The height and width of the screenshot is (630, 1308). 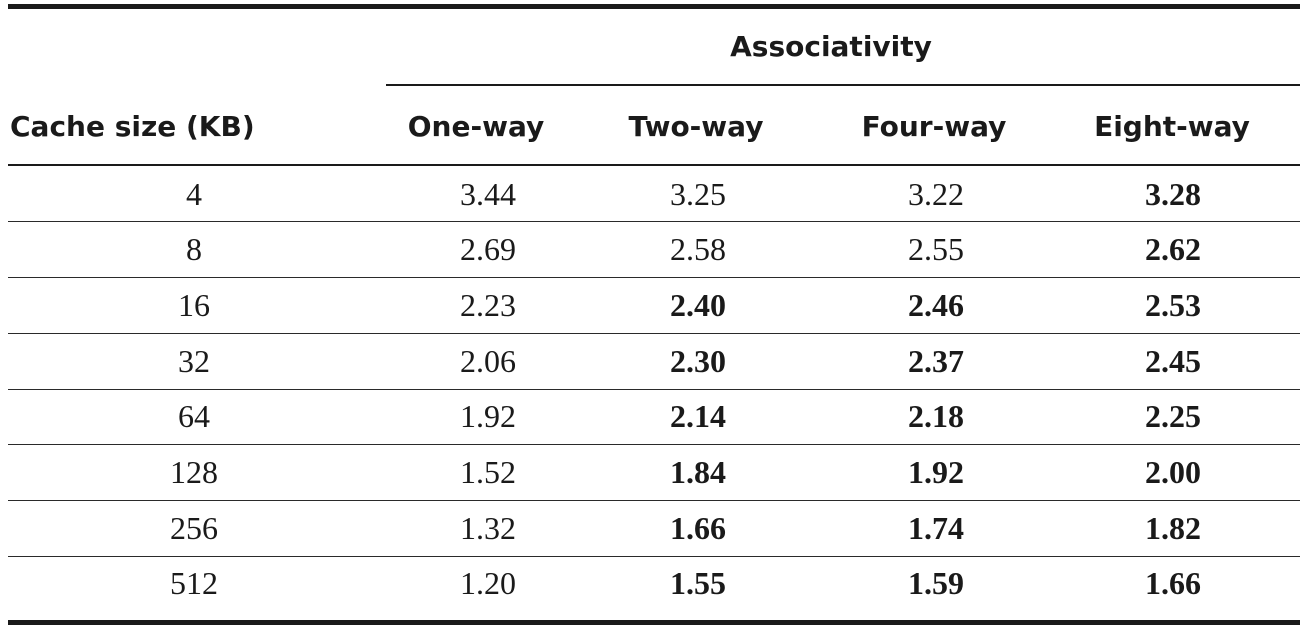 I want to click on cache-size-cell: 8, so click(x=194, y=249).